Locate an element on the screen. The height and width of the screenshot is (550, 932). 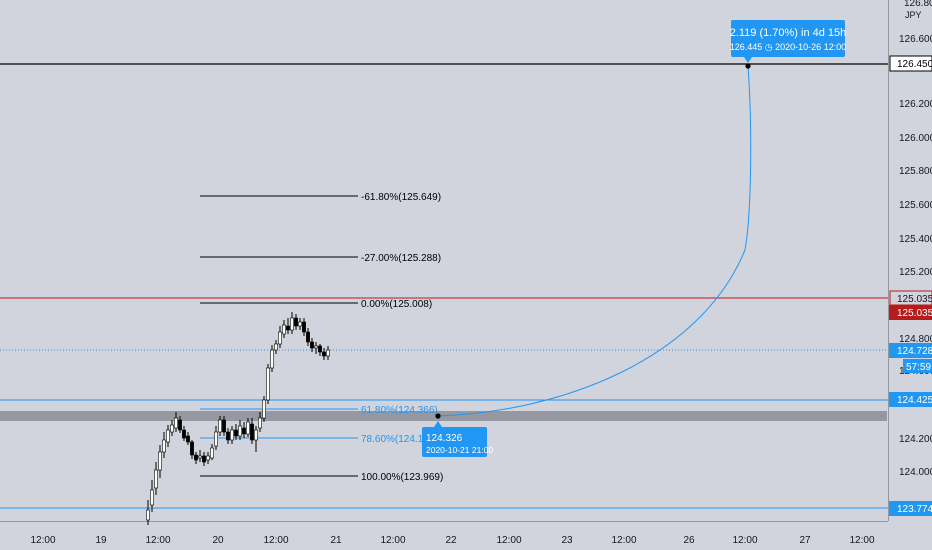
time-tick-label: 21 is located at coordinates (336, 540).